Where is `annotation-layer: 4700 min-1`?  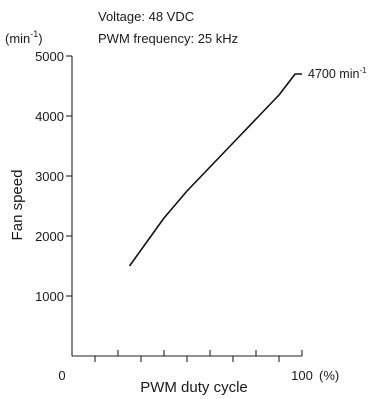
annotation-layer: 4700 min-1 is located at coordinates (337, 73).